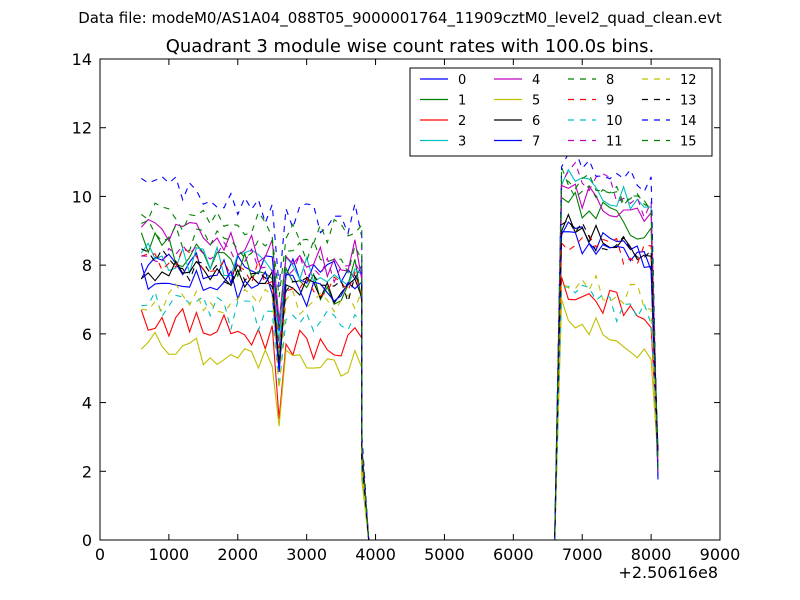  I want to click on x-tick-label: 6000, so click(513, 554).